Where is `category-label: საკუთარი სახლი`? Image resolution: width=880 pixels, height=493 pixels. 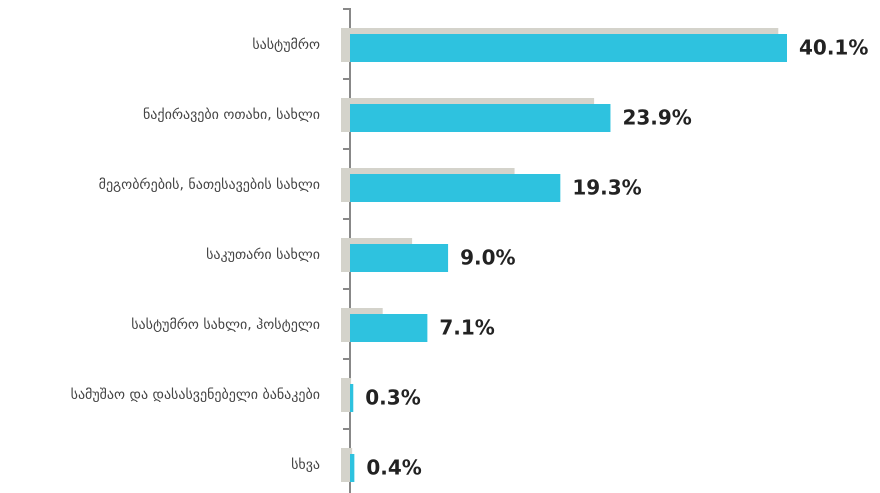 category-label: საკუთარი სახლი is located at coordinates (263, 254).